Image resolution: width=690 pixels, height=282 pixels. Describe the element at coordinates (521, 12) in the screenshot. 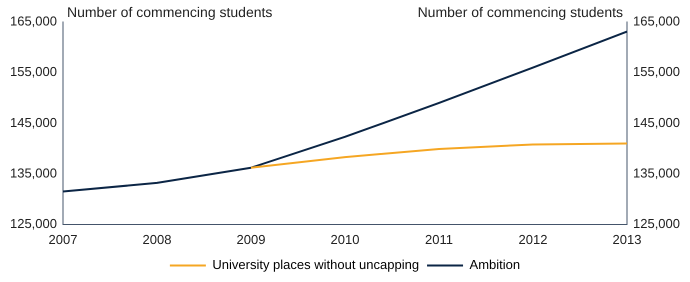

I see `y2-axis-title: Number of commencing students` at that location.